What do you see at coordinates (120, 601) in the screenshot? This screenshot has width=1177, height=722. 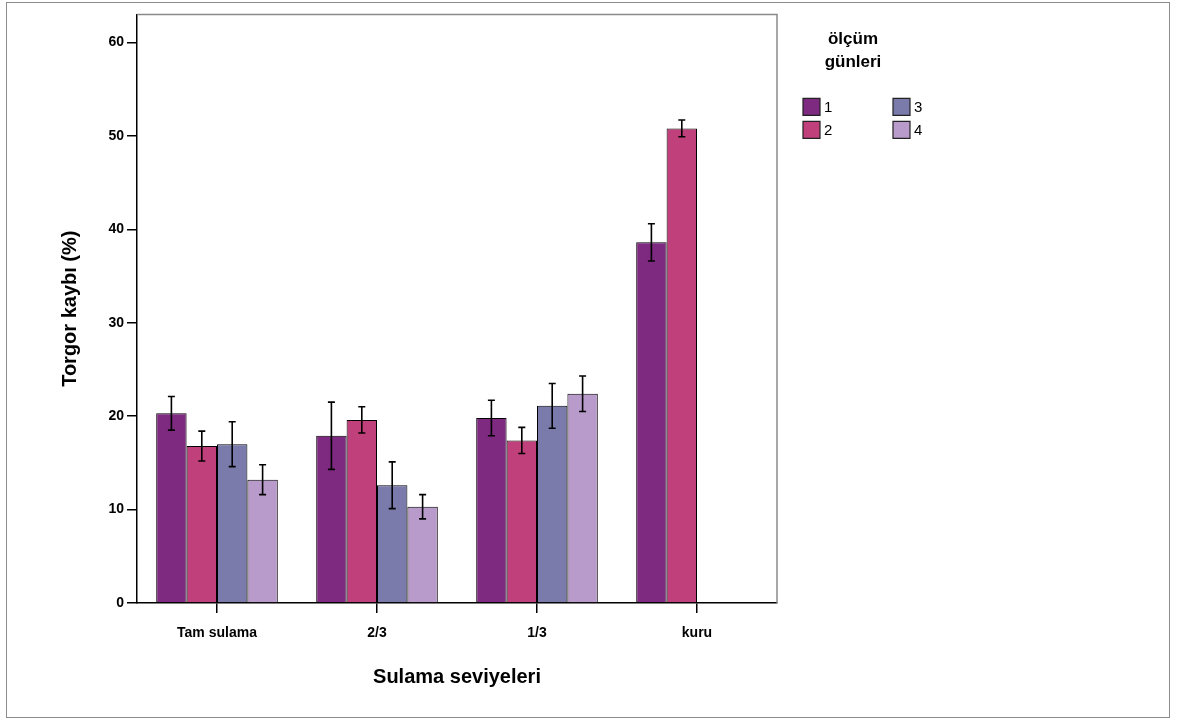 I see `y-tick-label: 0` at bounding box center [120, 601].